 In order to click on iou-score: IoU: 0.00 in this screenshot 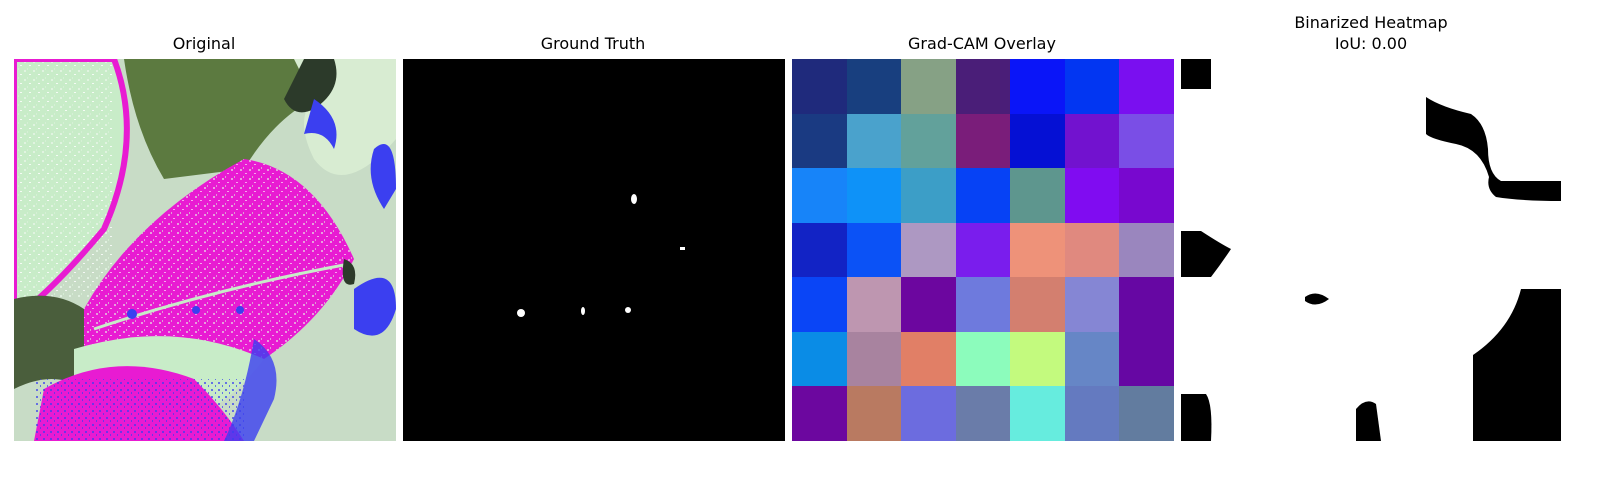, I will do `click(1371, 43)`.